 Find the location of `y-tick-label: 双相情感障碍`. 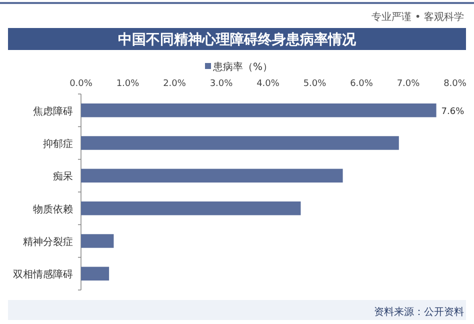

y-tick-label: 双相情感障碍 is located at coordinates (43, 274).